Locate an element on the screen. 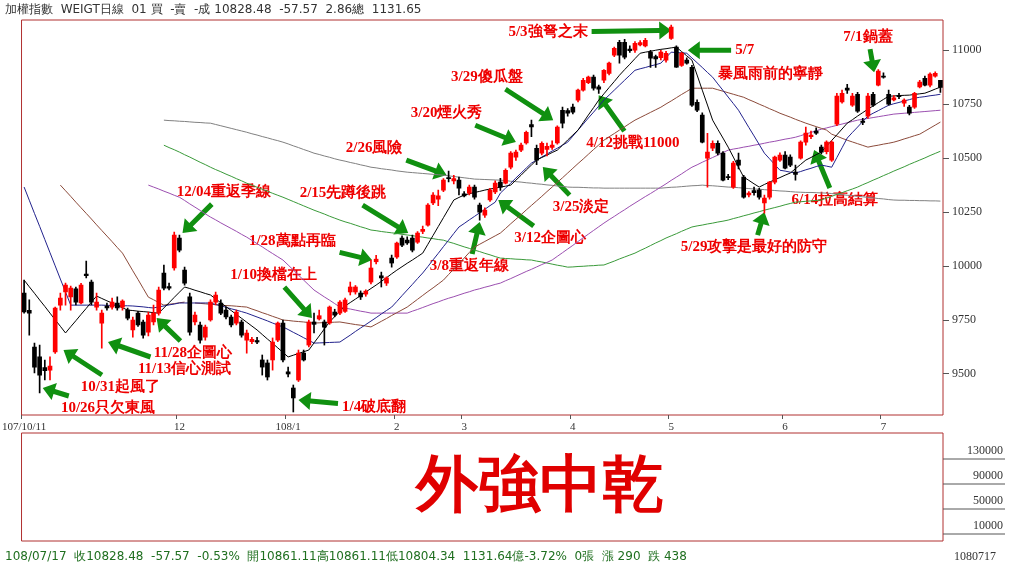  annotation: 1/10換檔在上 is located at coordinates (273, 273).